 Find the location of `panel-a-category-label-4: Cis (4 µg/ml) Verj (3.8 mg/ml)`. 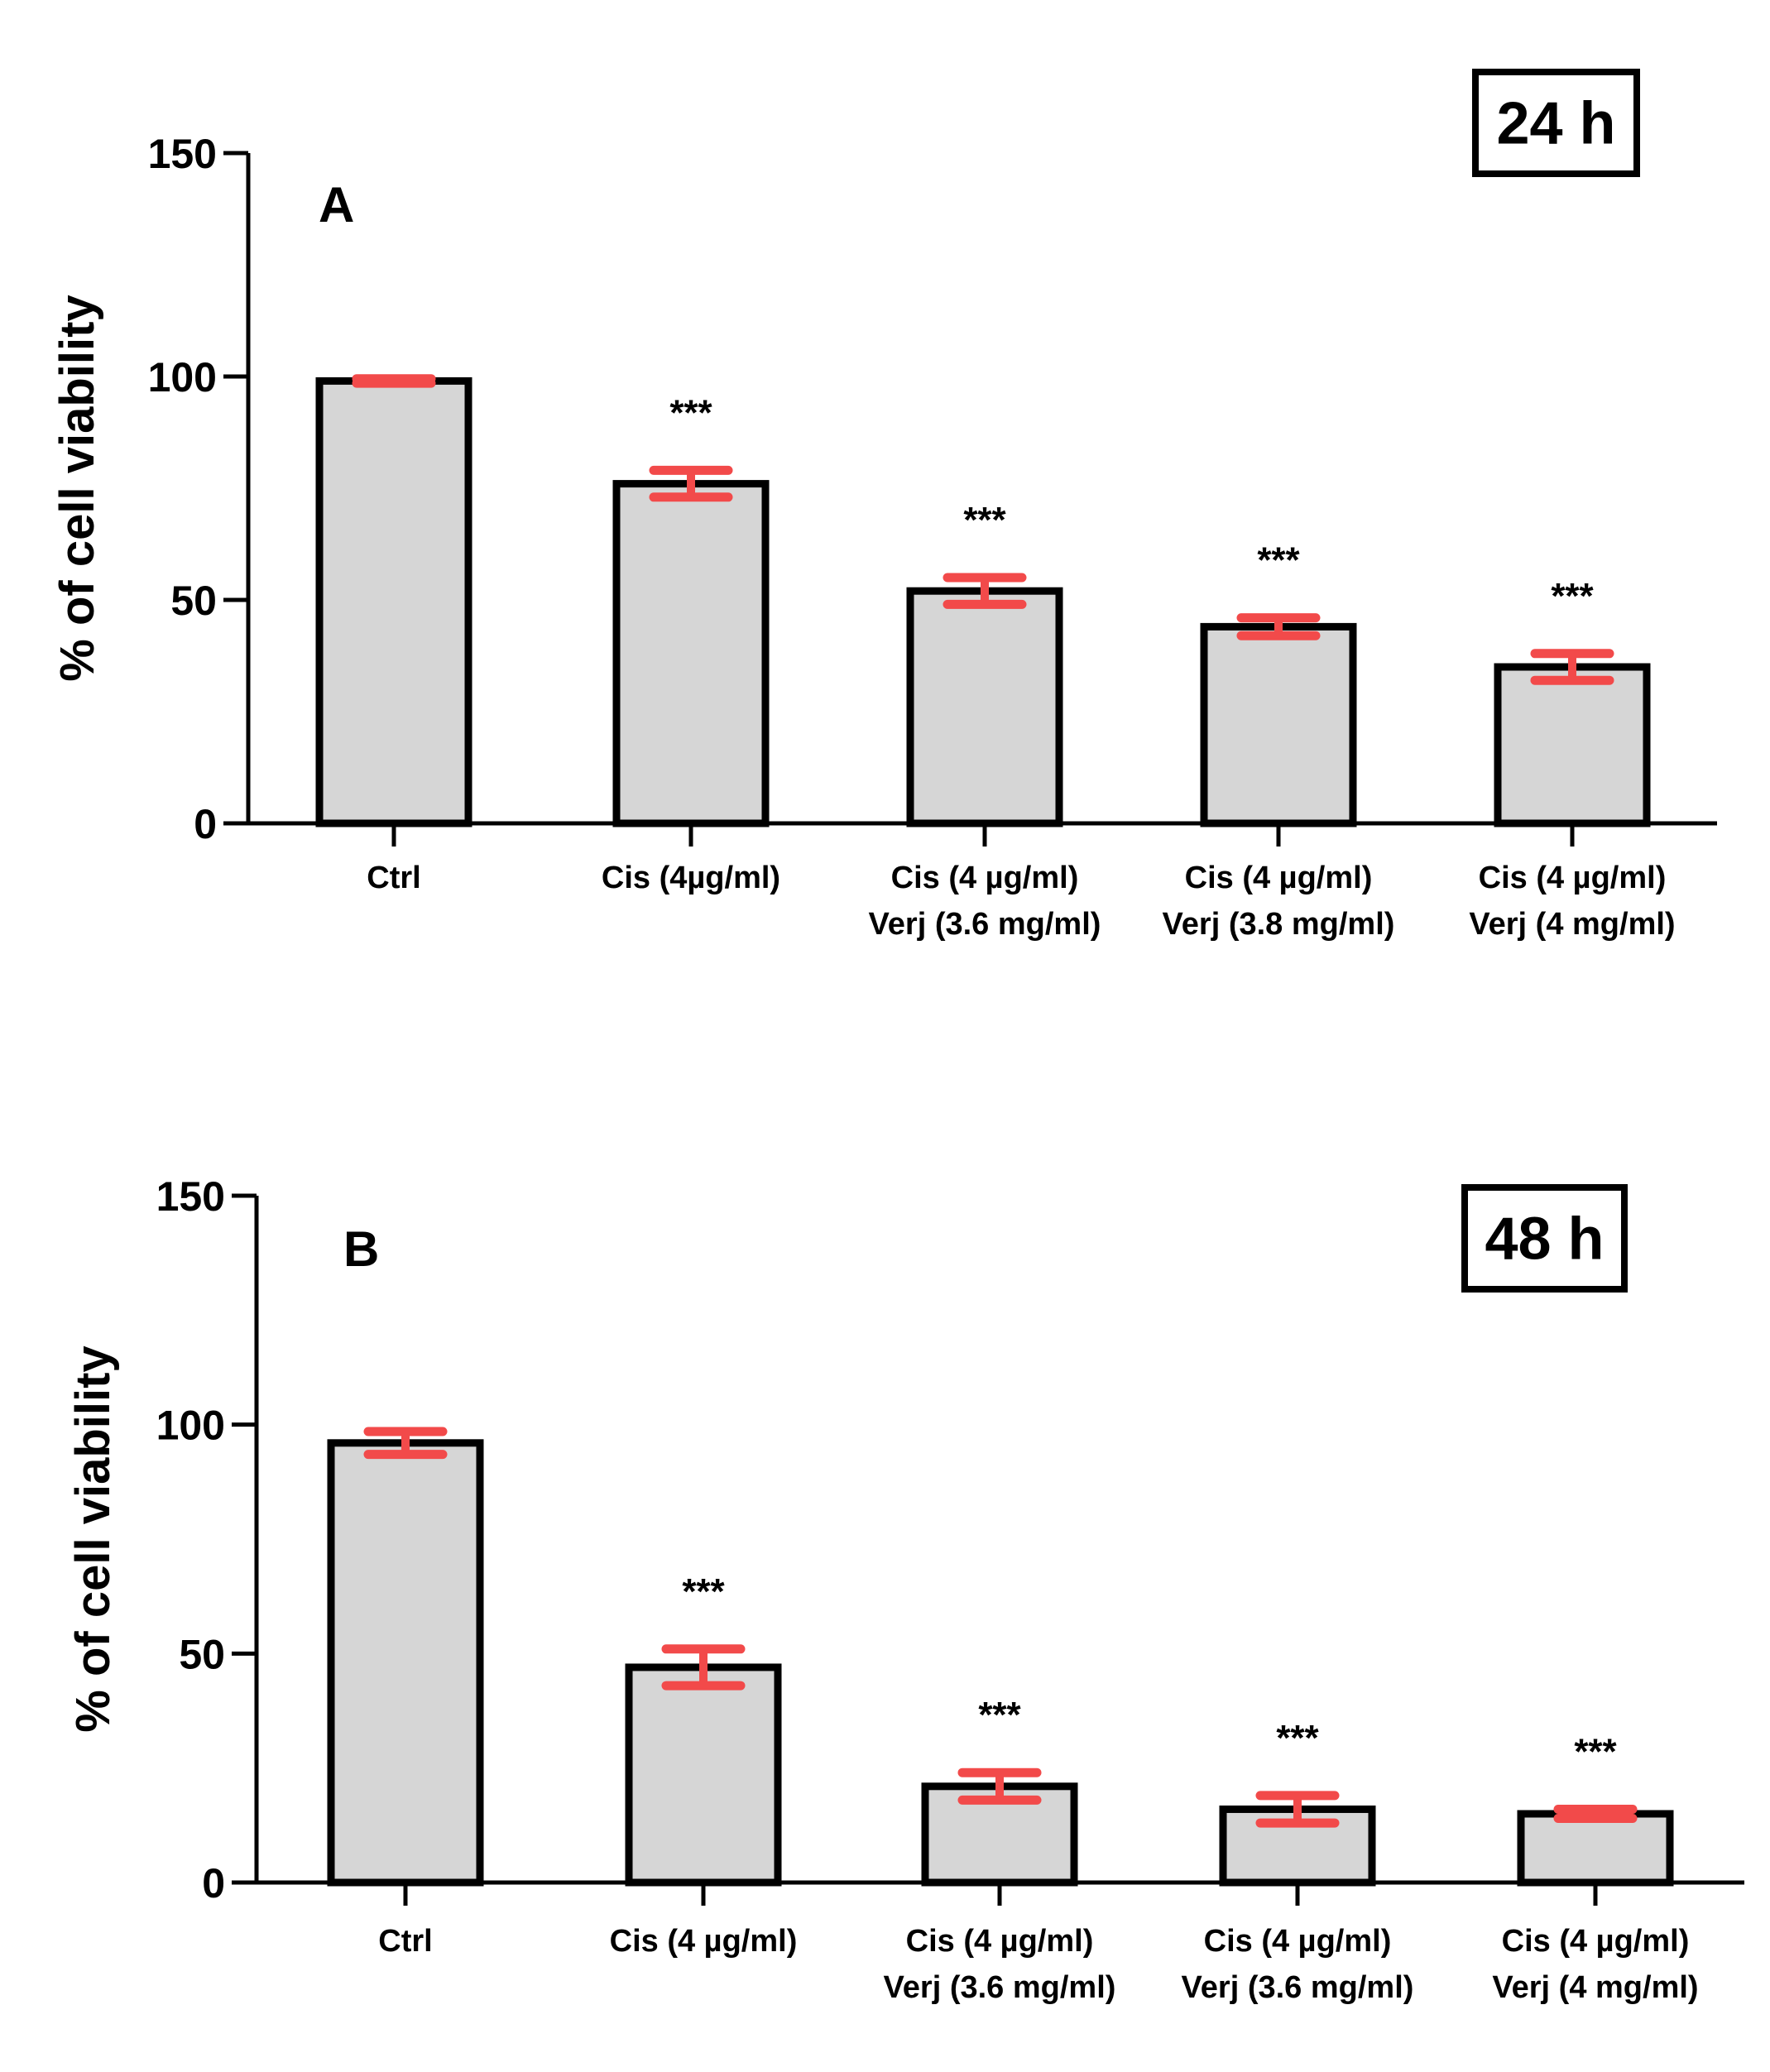

panel-a-category-label-4: Cis (4 µg/ml) Verj (3.8 mg/ml) is located at coordinates (1279, 901).